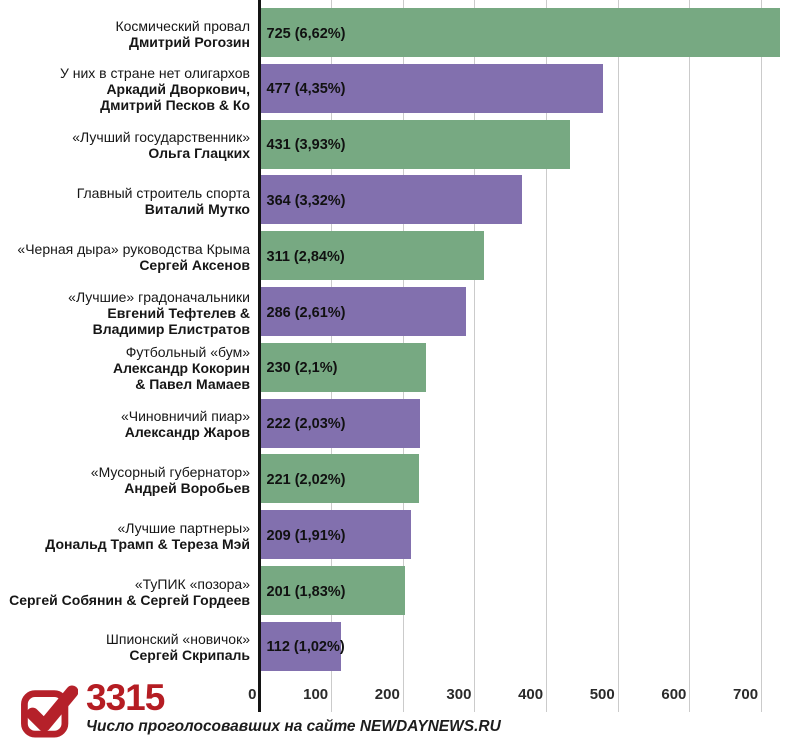 This screenshot has width=811, height=739. What do you see at coordinates (178, 312) in the screenshot?
I see `category-name-line: Евгений Тефтелев &` at bounding box center [178, 312].